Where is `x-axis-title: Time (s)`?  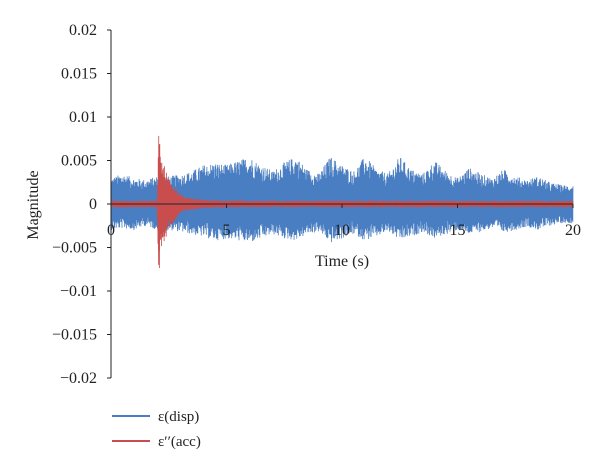 x-axis-title: Time (s) is located at coordinates (342, 261).